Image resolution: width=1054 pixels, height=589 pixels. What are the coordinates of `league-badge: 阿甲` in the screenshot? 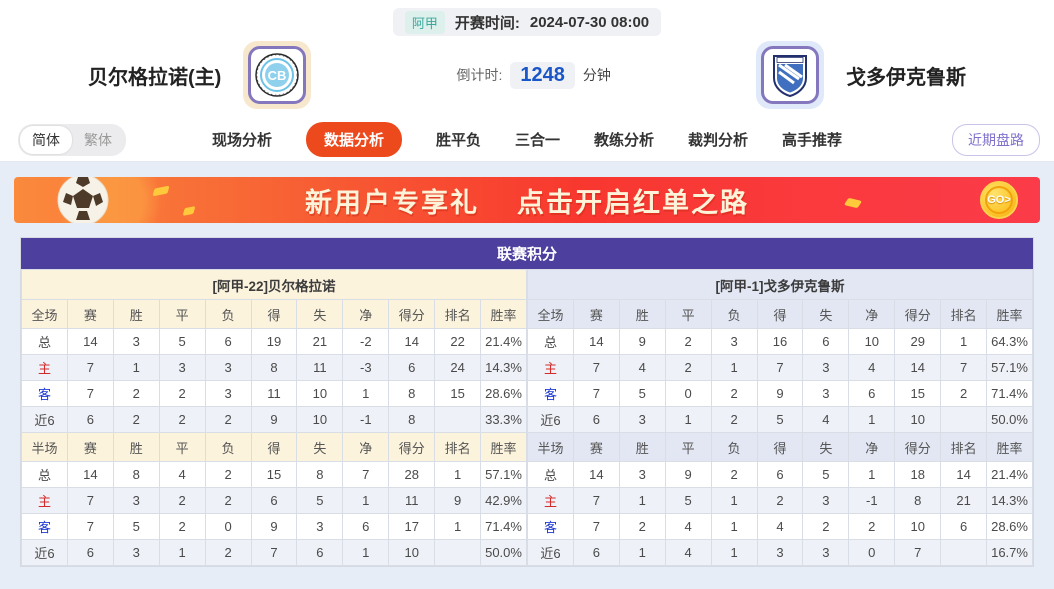 It's located at (424, 22).